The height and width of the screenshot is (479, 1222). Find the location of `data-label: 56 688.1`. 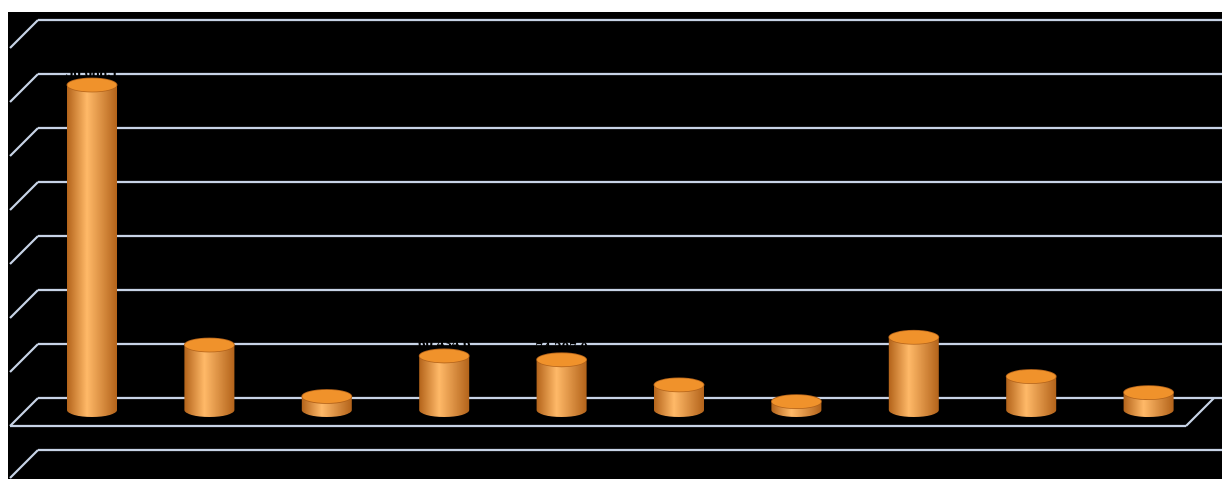

data-label: 56 688.1 is located at coordinates (92, 73).